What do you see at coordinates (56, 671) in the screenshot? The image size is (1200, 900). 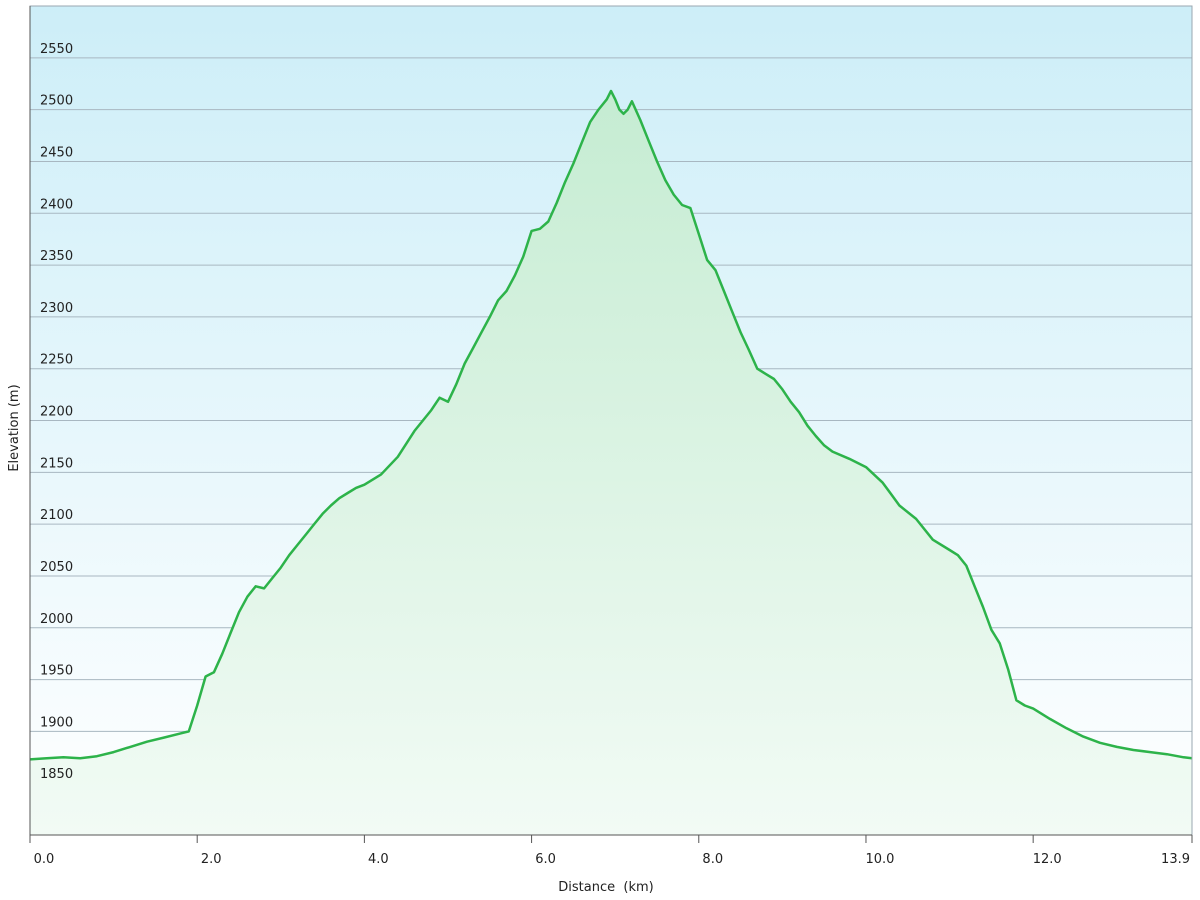 I see `y-tick-label: 1950` at bounding box center [56, 671].